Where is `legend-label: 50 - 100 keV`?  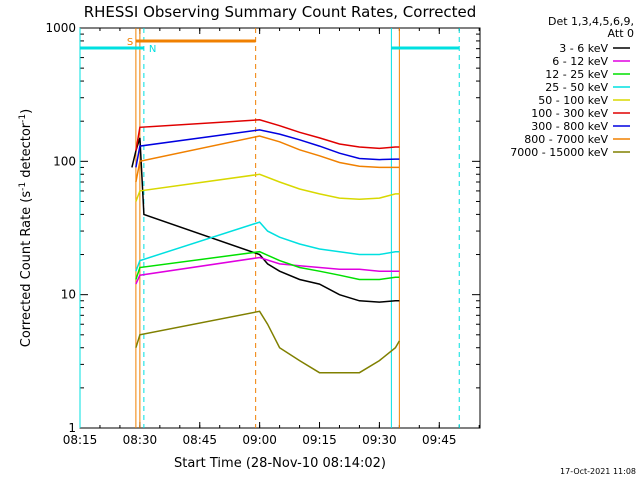 legend-label: 50 - 100 keV is located at coordinates (573, 100).